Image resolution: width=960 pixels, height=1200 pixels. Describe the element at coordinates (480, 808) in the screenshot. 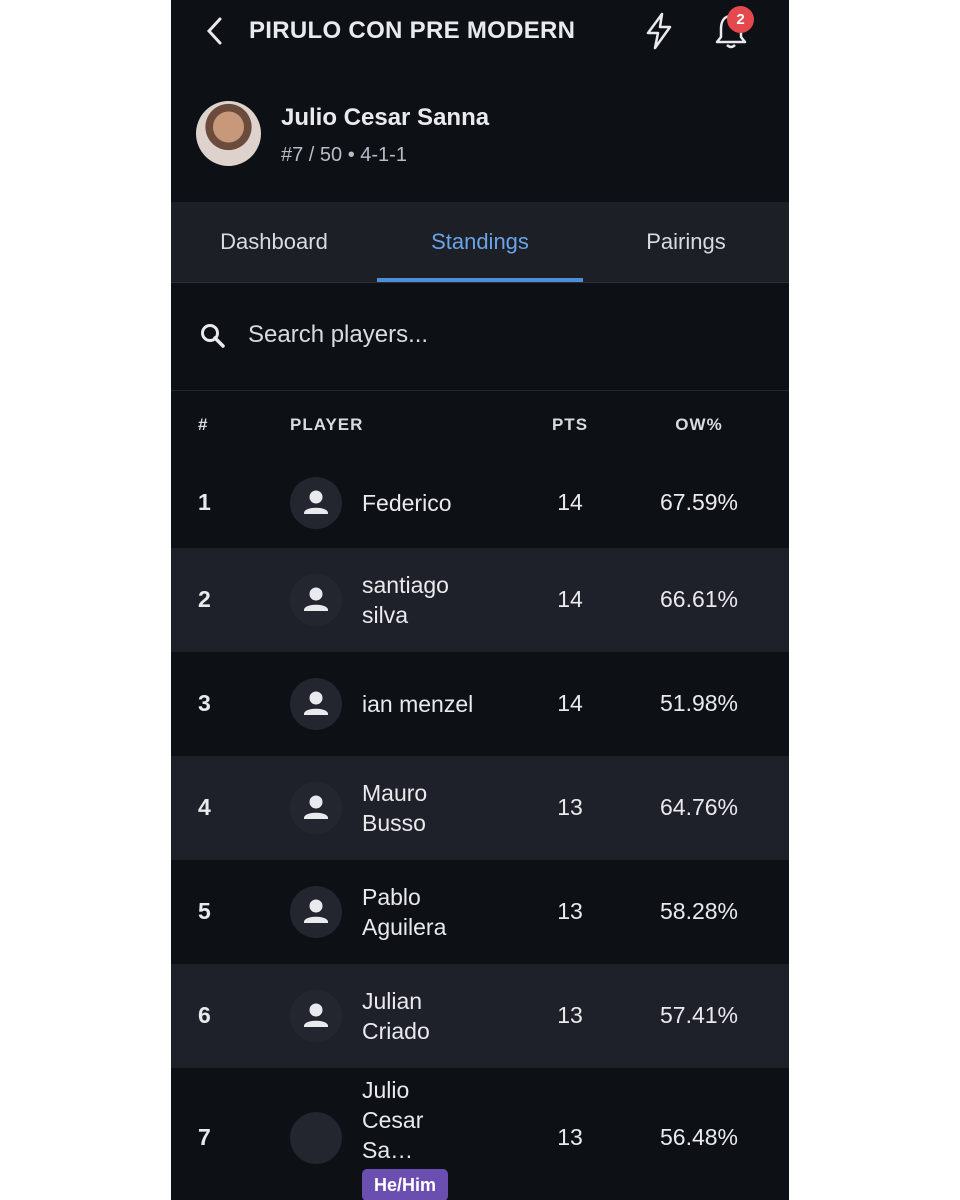

I see `standing-row: 4 Mauro Busso 13 64.76%` at that location.